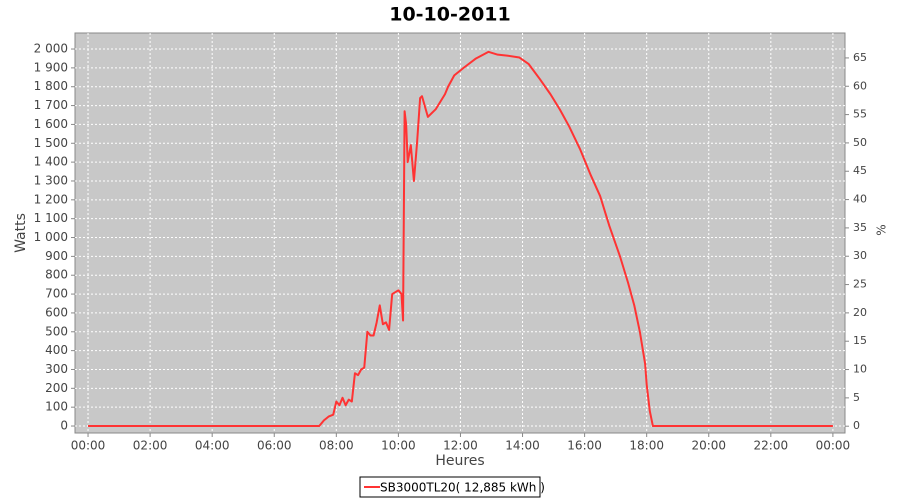  I want to click on y-tick-label: 1 700, so click(51, 105).